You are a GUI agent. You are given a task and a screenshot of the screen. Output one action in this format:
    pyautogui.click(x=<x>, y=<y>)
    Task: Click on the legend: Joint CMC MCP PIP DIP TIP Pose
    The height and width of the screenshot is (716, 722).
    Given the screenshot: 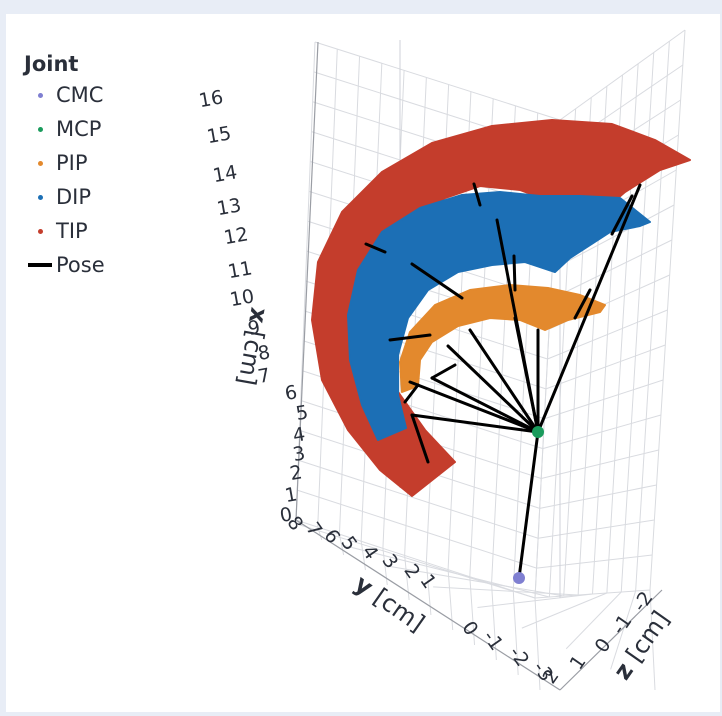 What is the action you would take?
    pyautogui.click(x=64, y=167)
    